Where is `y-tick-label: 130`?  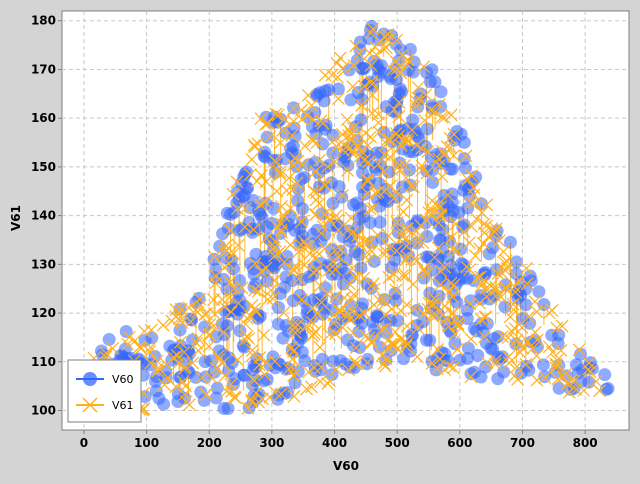
y-tick-label: 130 is located at coordinates (43, 264).